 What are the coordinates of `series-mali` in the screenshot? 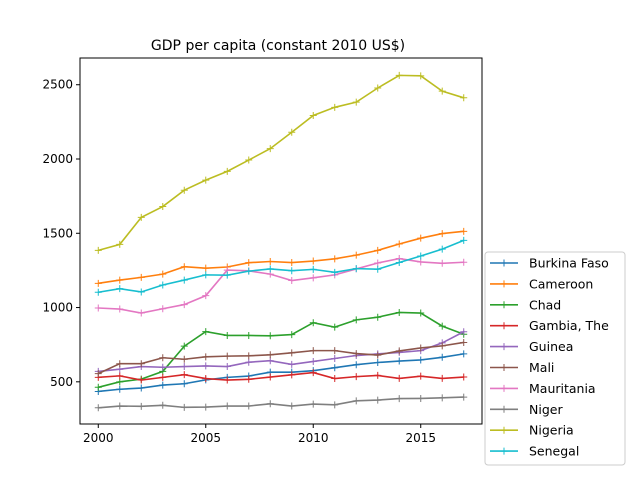 It's located at (281, 358).